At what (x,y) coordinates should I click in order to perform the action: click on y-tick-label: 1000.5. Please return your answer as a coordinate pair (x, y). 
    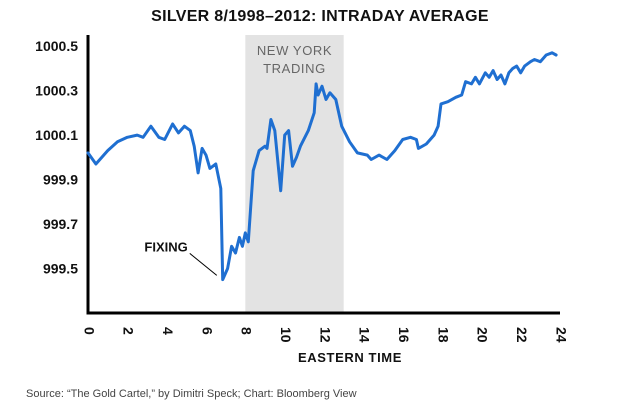
    Looking at the image, I should click on (56, 46).